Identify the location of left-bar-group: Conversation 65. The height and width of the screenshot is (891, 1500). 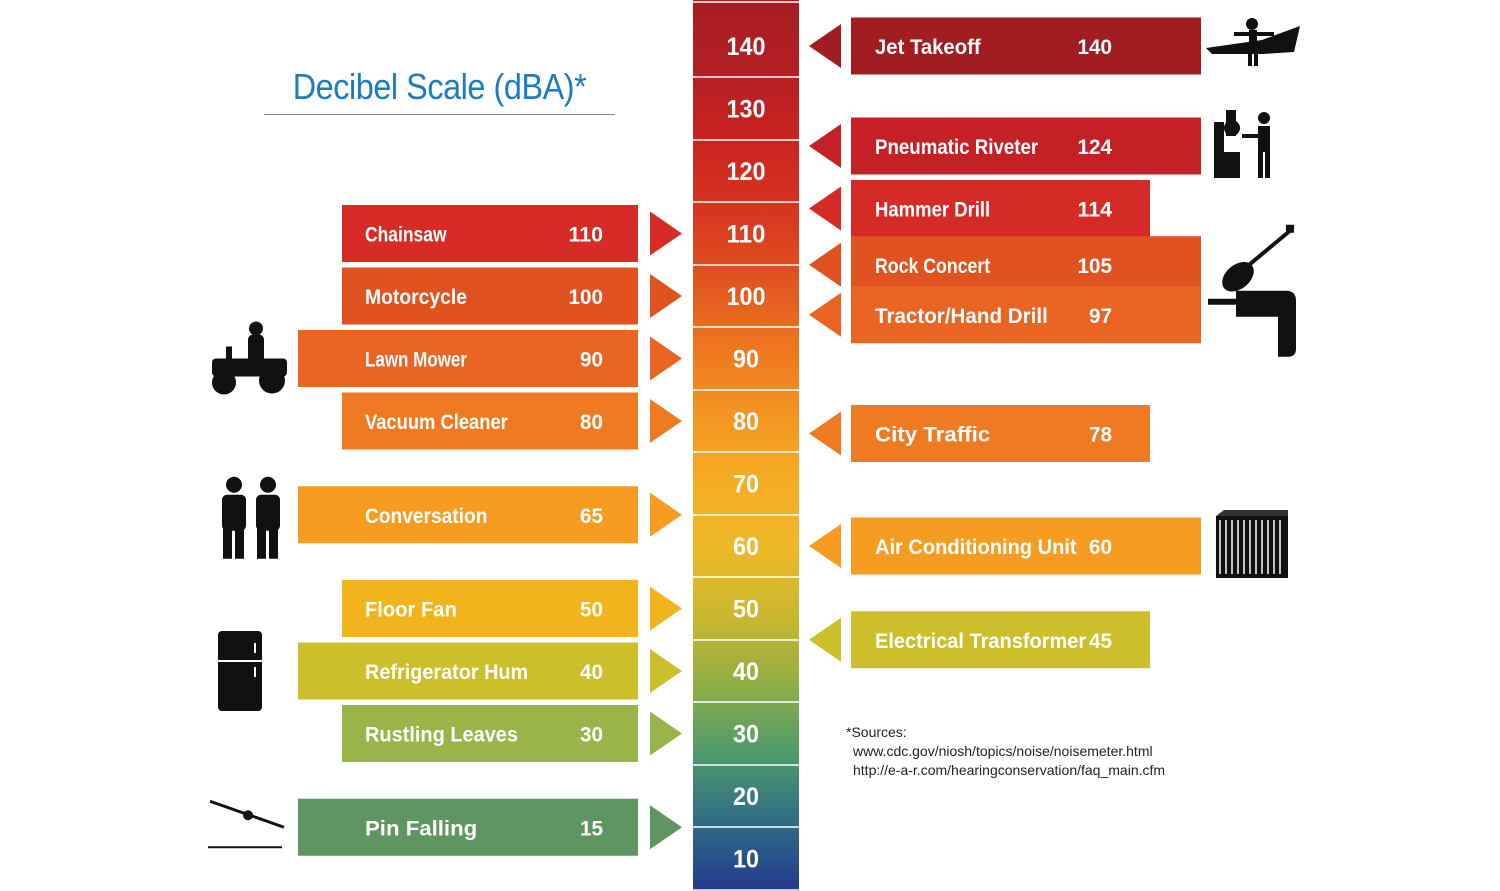
(490, 515).